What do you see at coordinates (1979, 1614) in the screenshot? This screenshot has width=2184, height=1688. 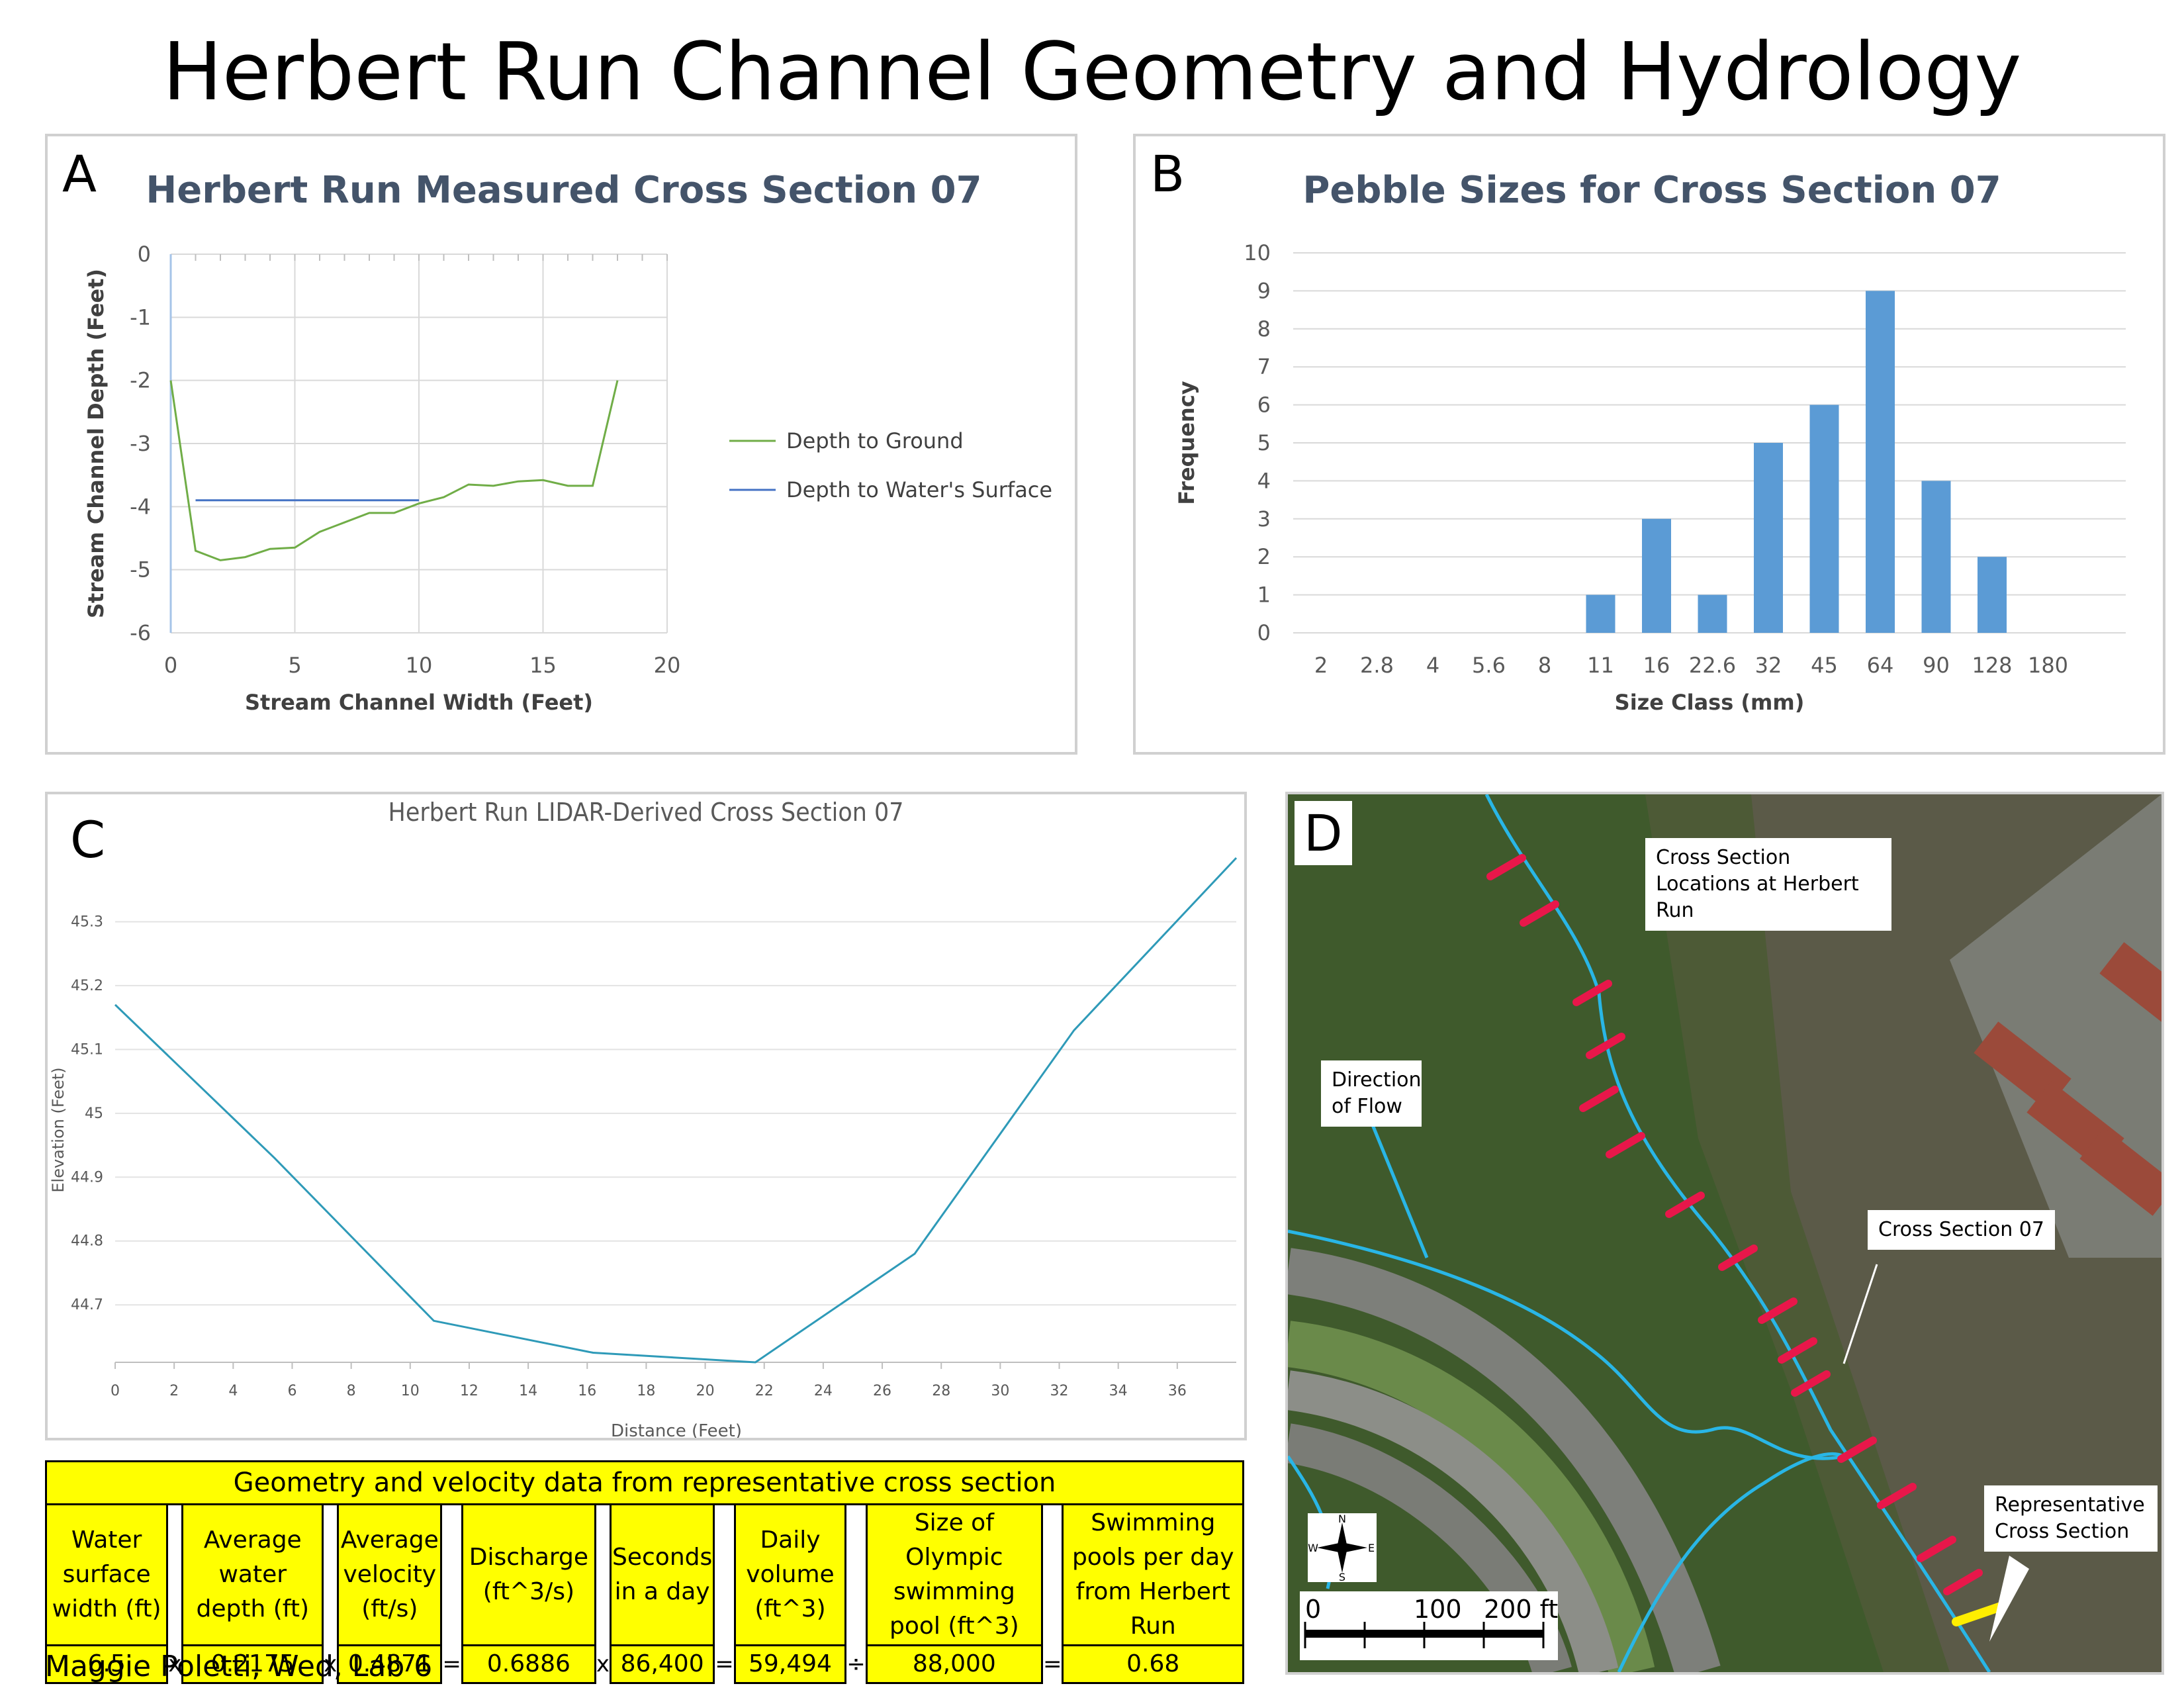 I see `representative-marker` at bounding box center [1979, 1614].